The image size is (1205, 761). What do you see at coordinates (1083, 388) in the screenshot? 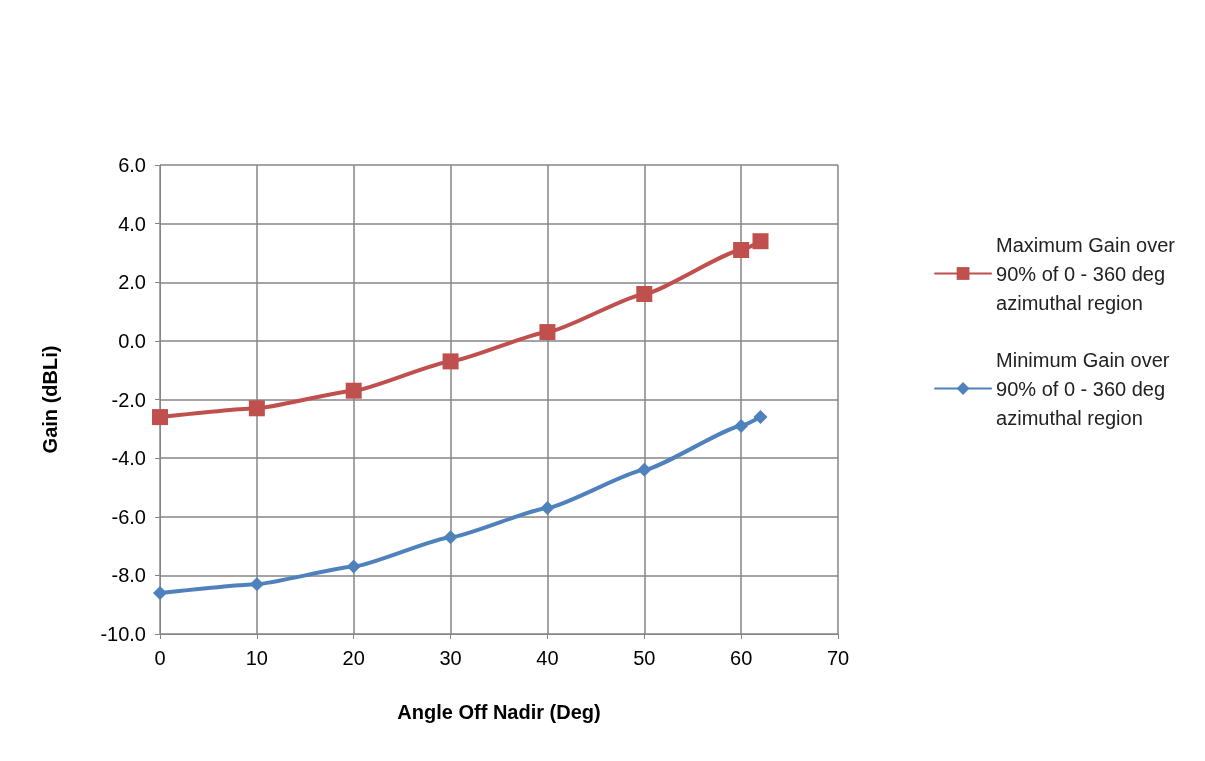
I see `legend-label: Minimum Gain over 90% of 0 - 360 deg azimuthal region` at bounding box center [1083, 388].